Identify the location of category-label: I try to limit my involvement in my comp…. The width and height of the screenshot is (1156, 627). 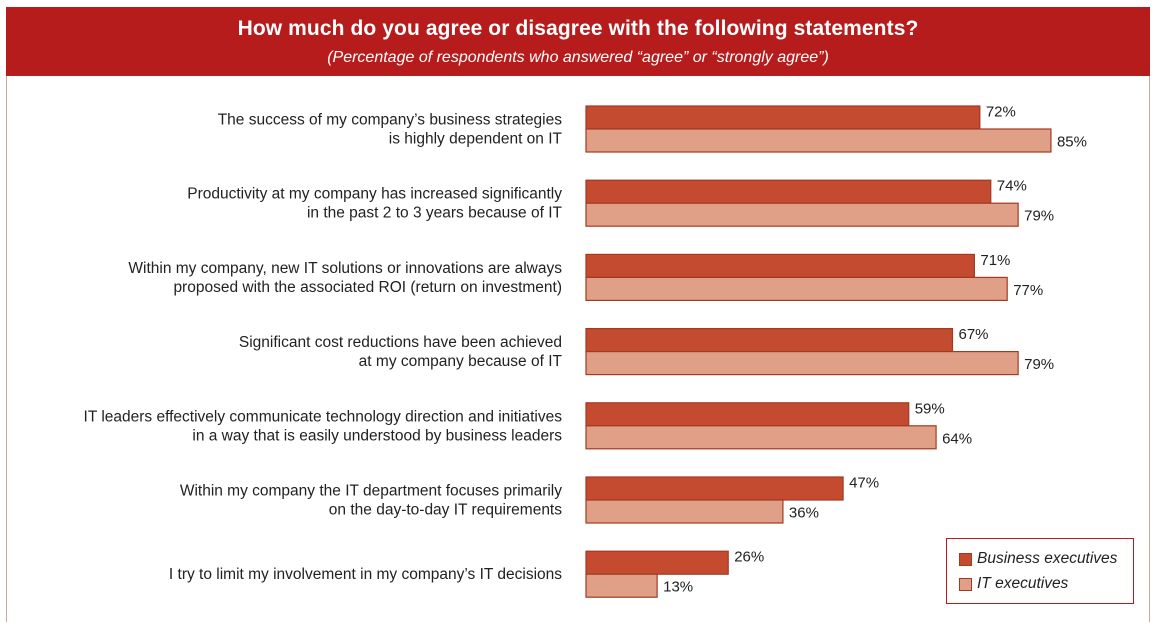
(365, 574).